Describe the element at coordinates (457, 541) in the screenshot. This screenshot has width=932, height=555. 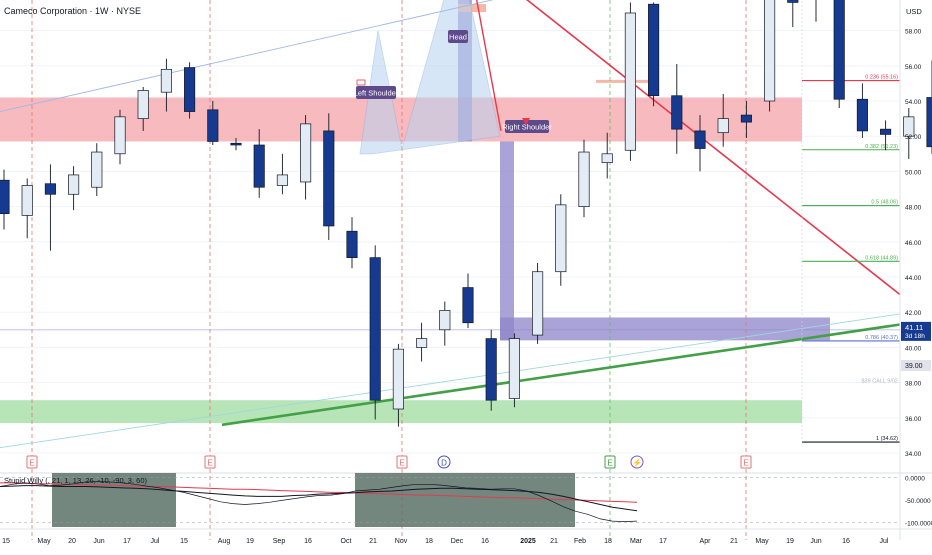
I see `time-tick: Dec` at that location.